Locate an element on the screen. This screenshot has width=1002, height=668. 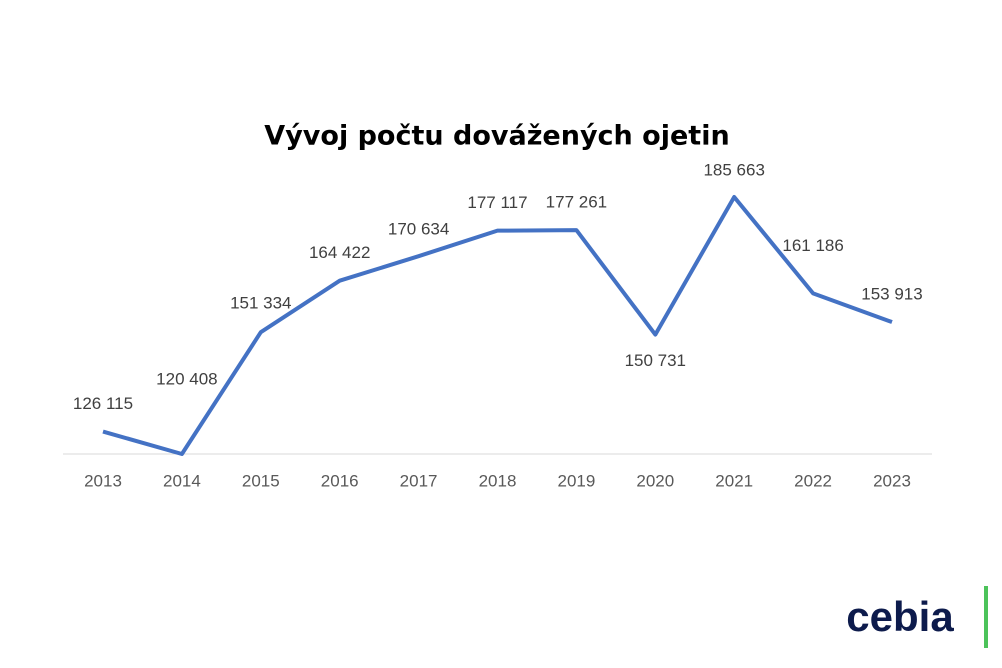
data-label: 153 913 is located at coordinates (891, 294).